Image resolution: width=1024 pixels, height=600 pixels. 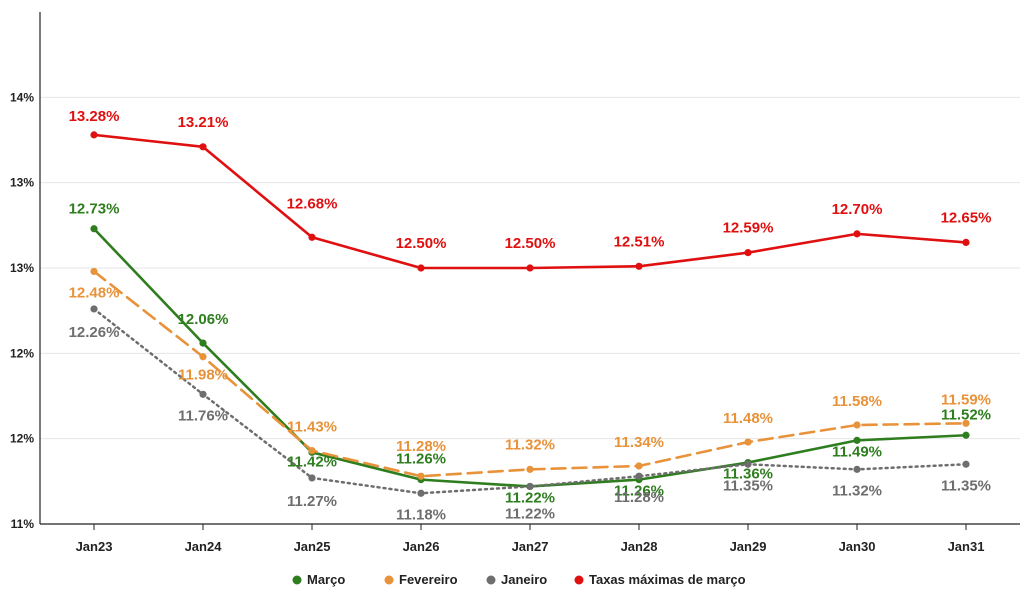 What do you see at coordinates (312, 203) in the screenshot?
I see `data-label: 12.68%` at bounding box center [312, 203].